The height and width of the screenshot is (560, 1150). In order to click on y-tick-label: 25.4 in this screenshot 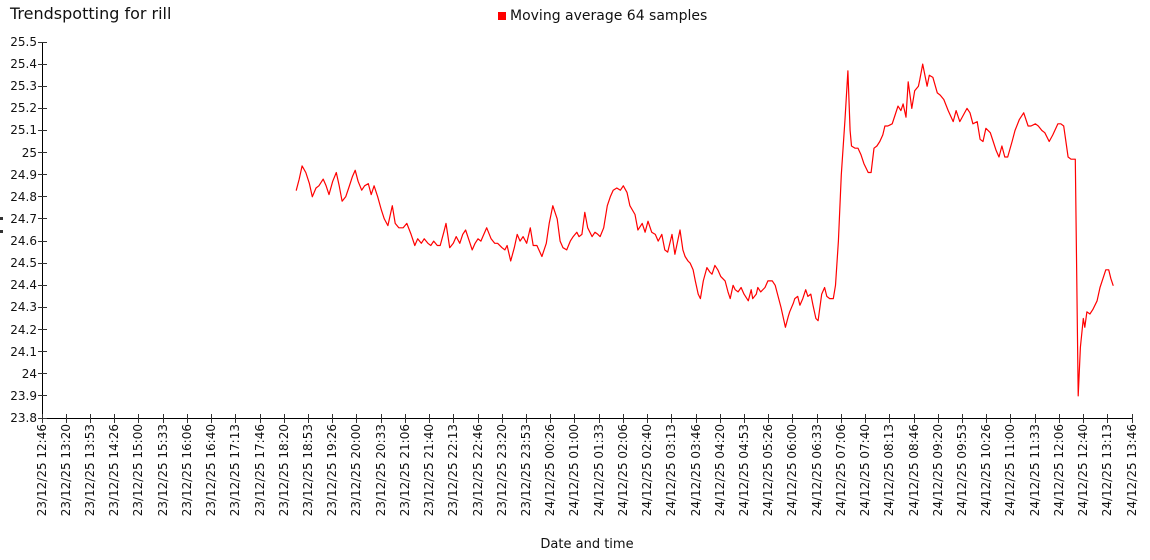, I will do `click(23, 64)`.